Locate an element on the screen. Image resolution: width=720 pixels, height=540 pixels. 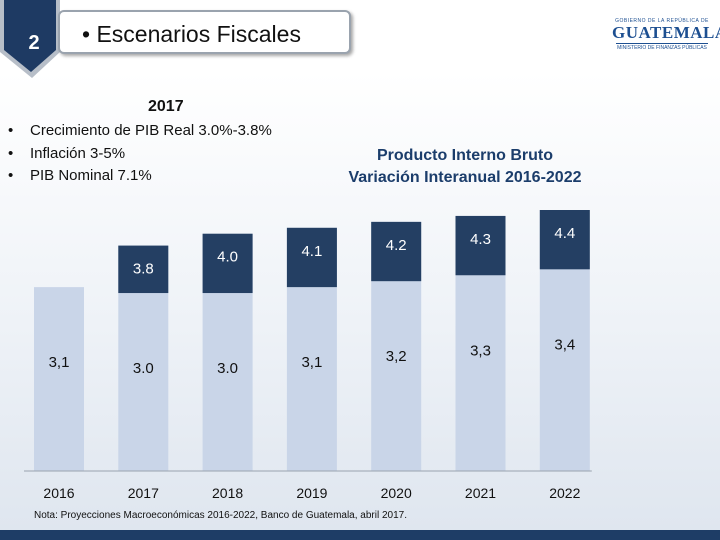
list-item: Inflación 3-5% is located at coordinates (140, 154).